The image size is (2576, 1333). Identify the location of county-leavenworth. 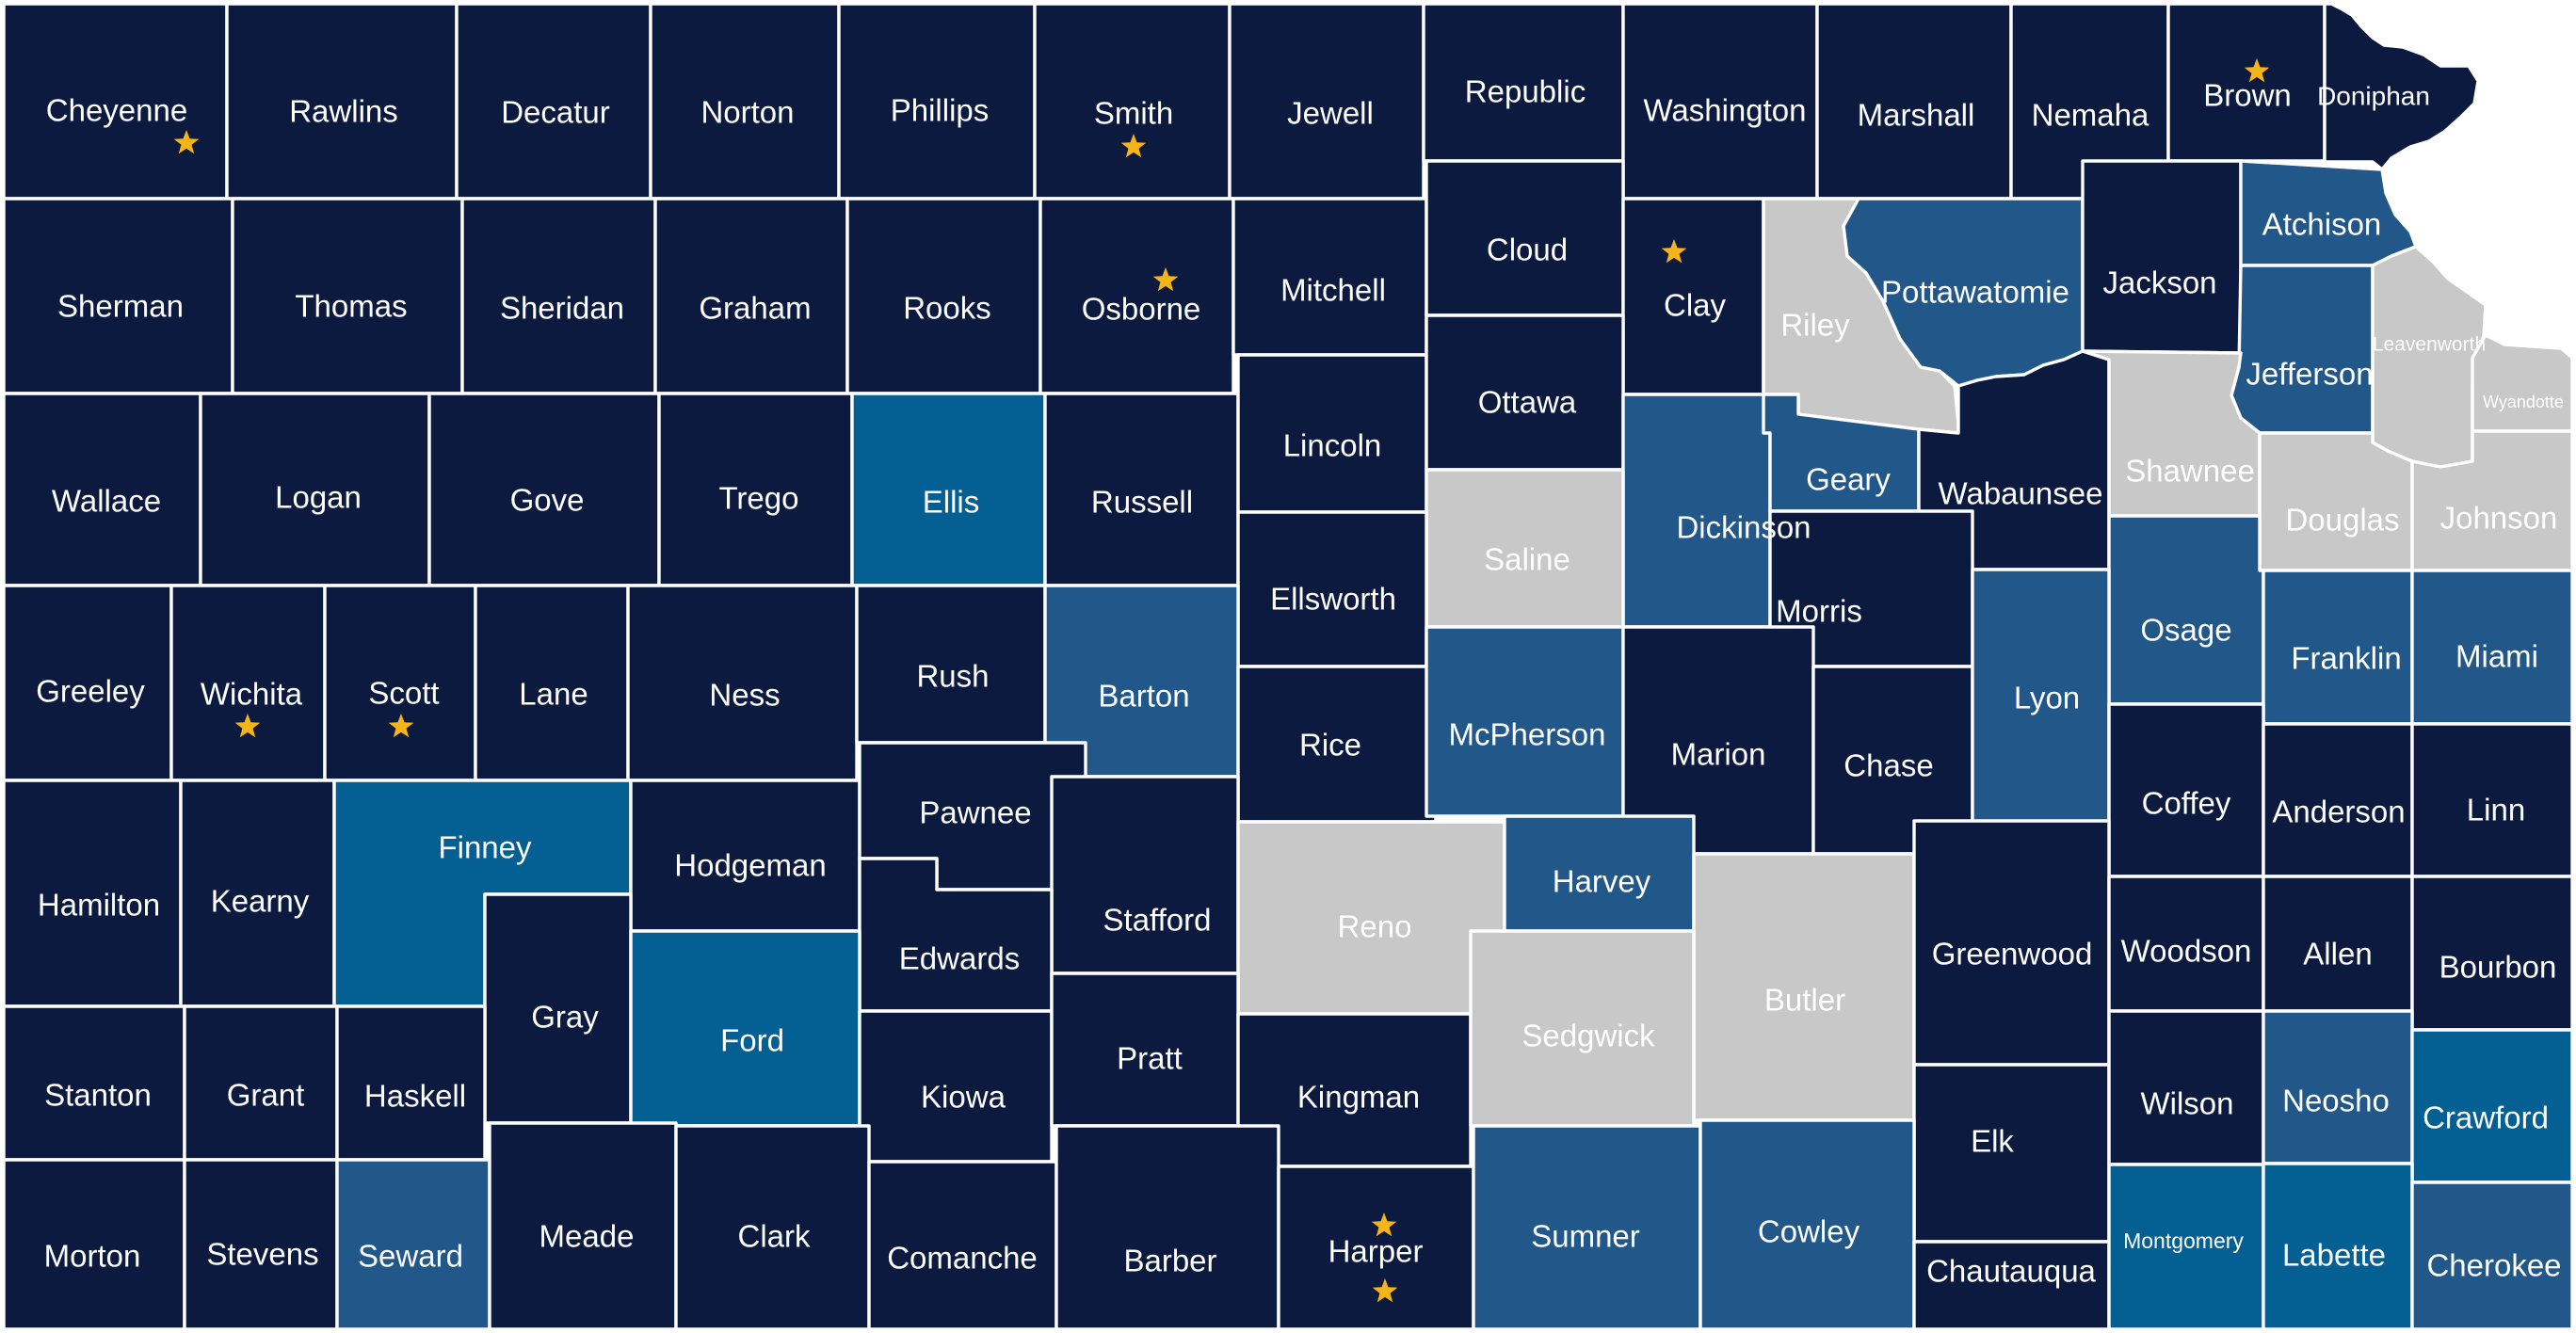
(2429, 357).